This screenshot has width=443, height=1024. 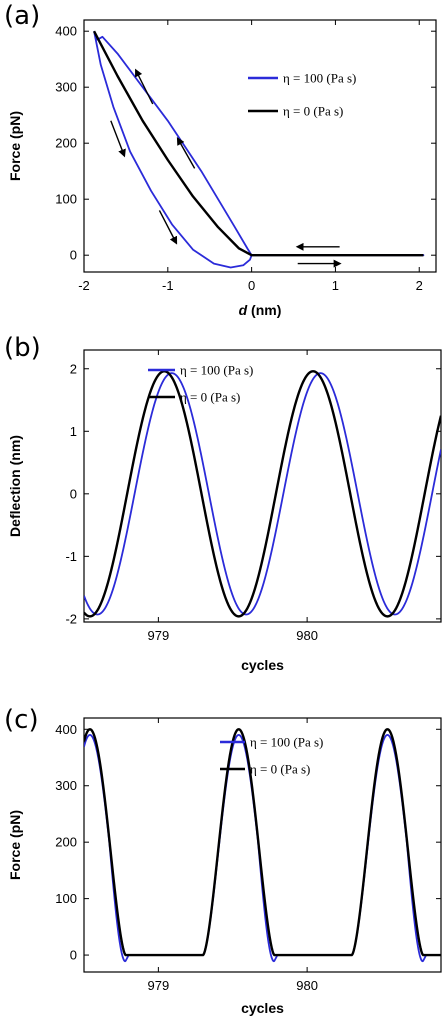 What do you see at coordinates (15, 486) in the screenshot?
I see `y-axis-title: Deflection (nm)` at bounding box center [15, 486].